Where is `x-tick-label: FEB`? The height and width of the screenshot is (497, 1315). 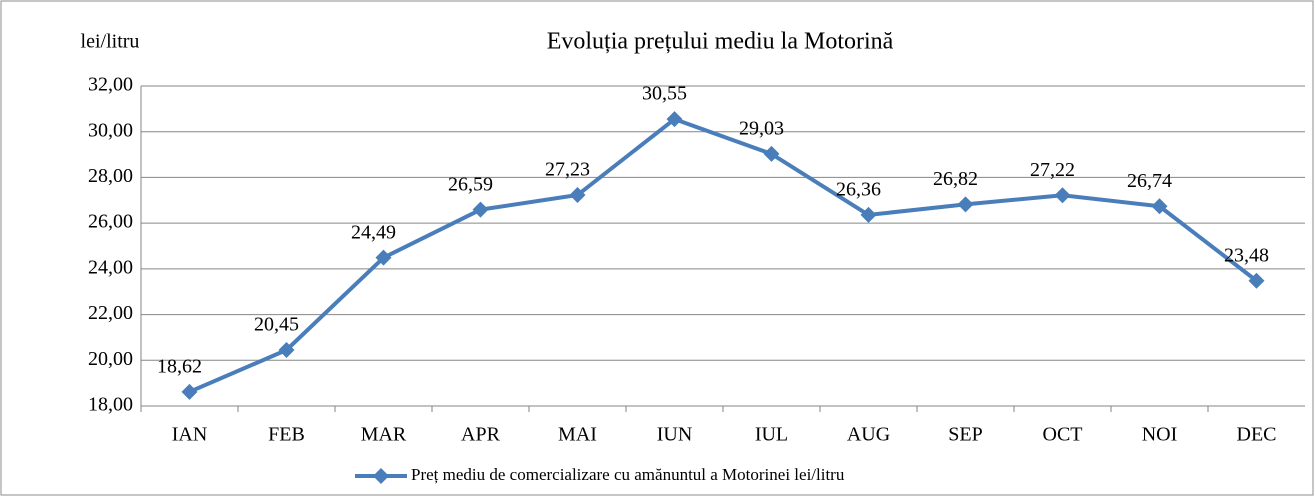
x-tick-label: FEB is located at coordinates (286, 435).